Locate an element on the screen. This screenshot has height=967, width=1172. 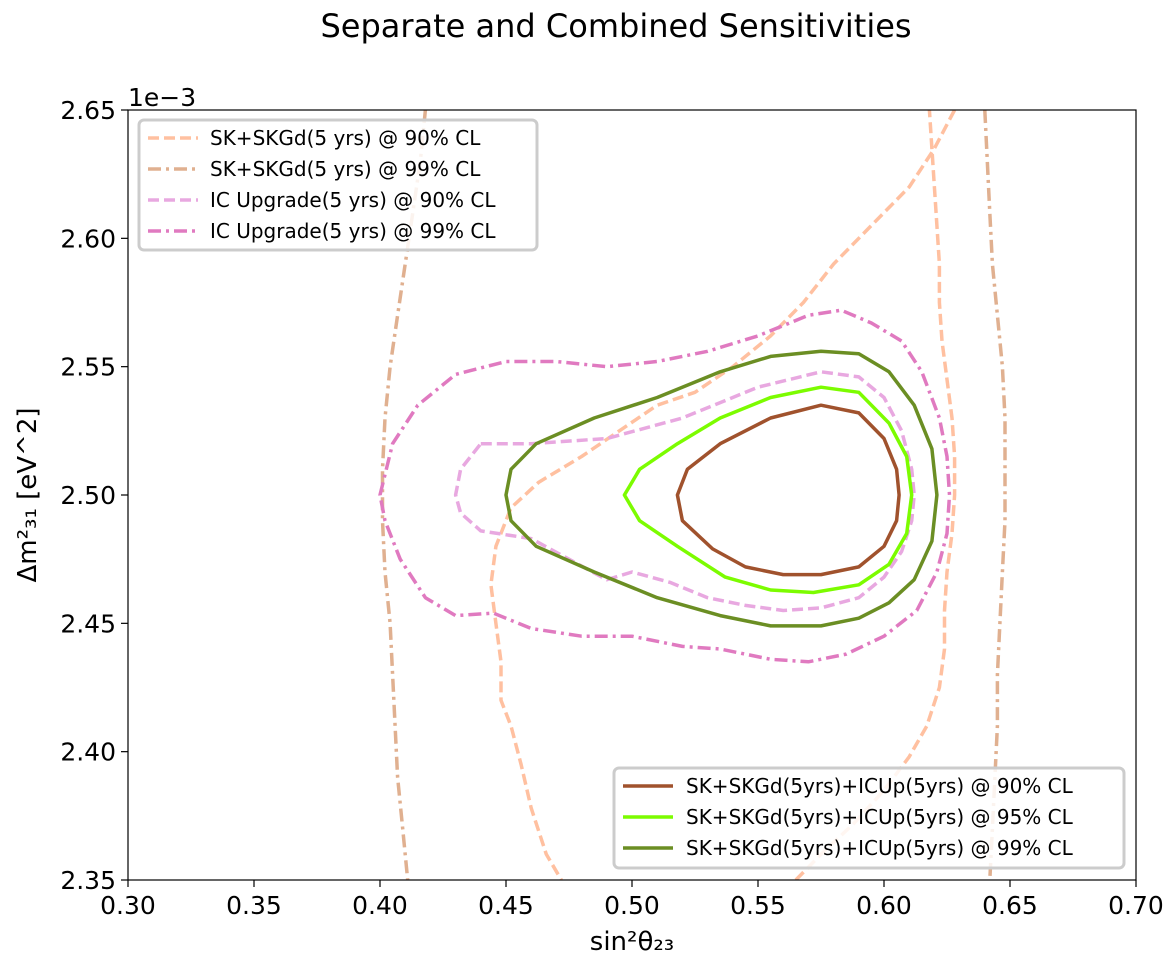
y-tick-label: 2.55 is located at coordinates (88, 367).